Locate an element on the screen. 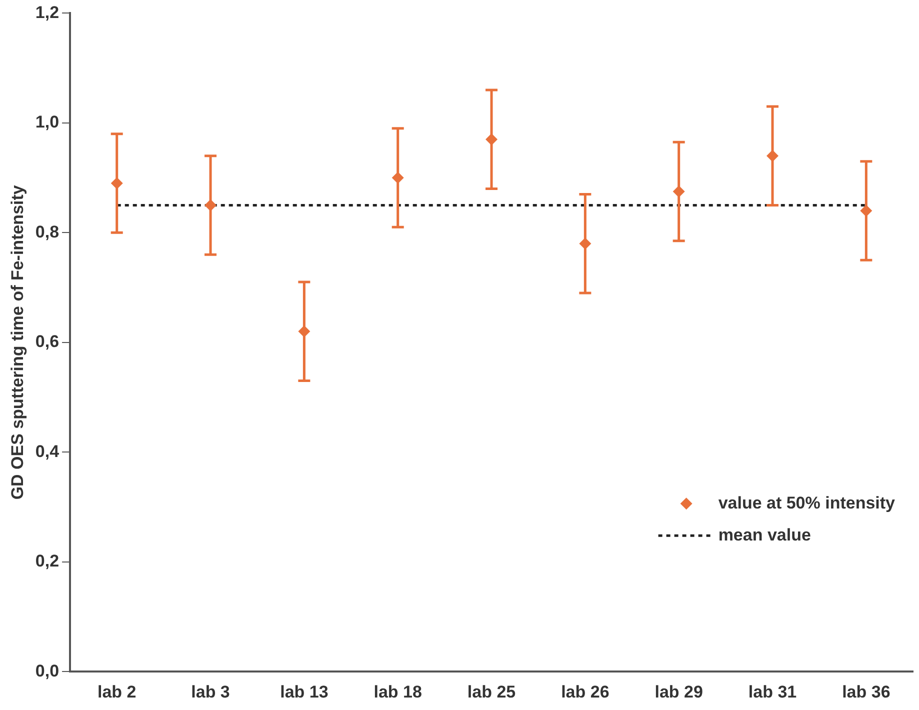 The height and width of the screenshot is (710, 919). y-tick-label: 0,2 is located at coordinates (47, 561).